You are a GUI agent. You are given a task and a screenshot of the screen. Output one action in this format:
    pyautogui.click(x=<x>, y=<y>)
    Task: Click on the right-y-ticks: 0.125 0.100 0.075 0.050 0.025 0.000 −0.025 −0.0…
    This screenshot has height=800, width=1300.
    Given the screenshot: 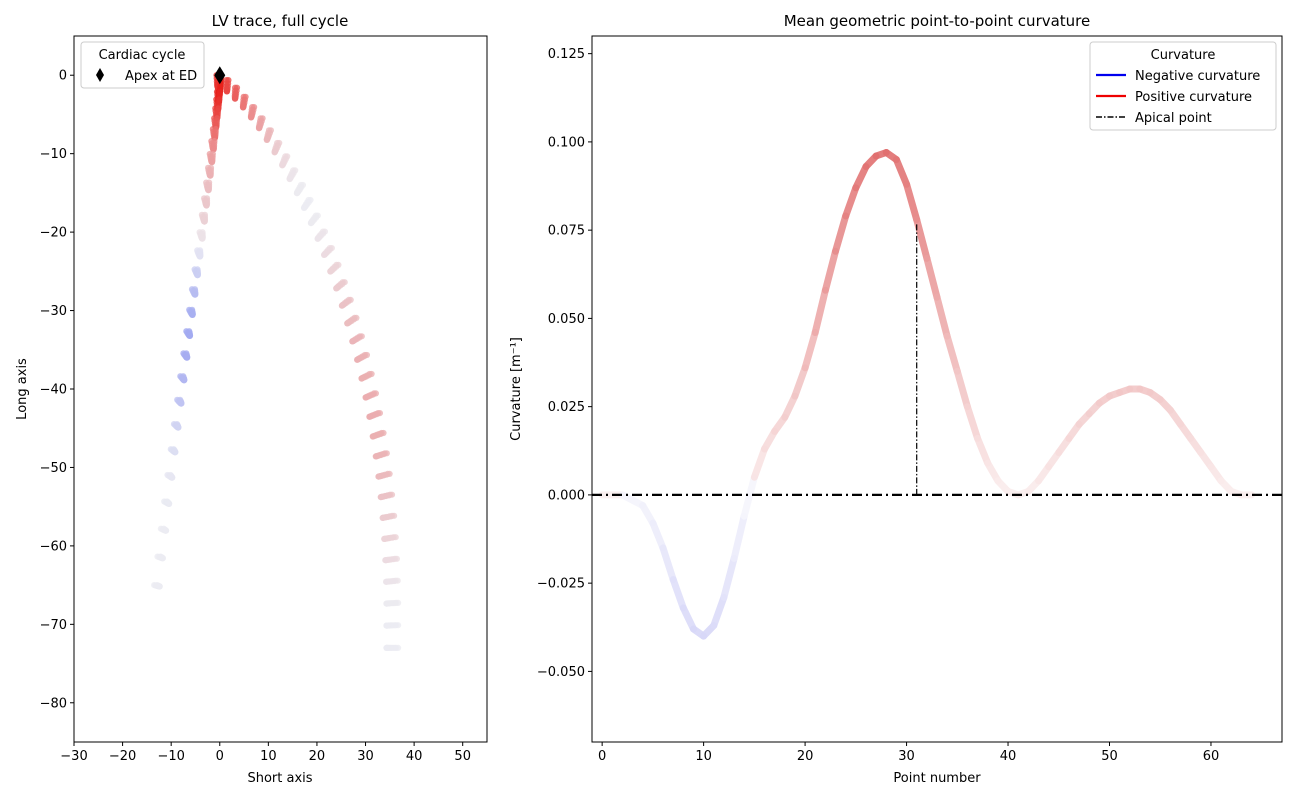 What is the action you would take?
    pyautogui.click(x=564, y=363)
    